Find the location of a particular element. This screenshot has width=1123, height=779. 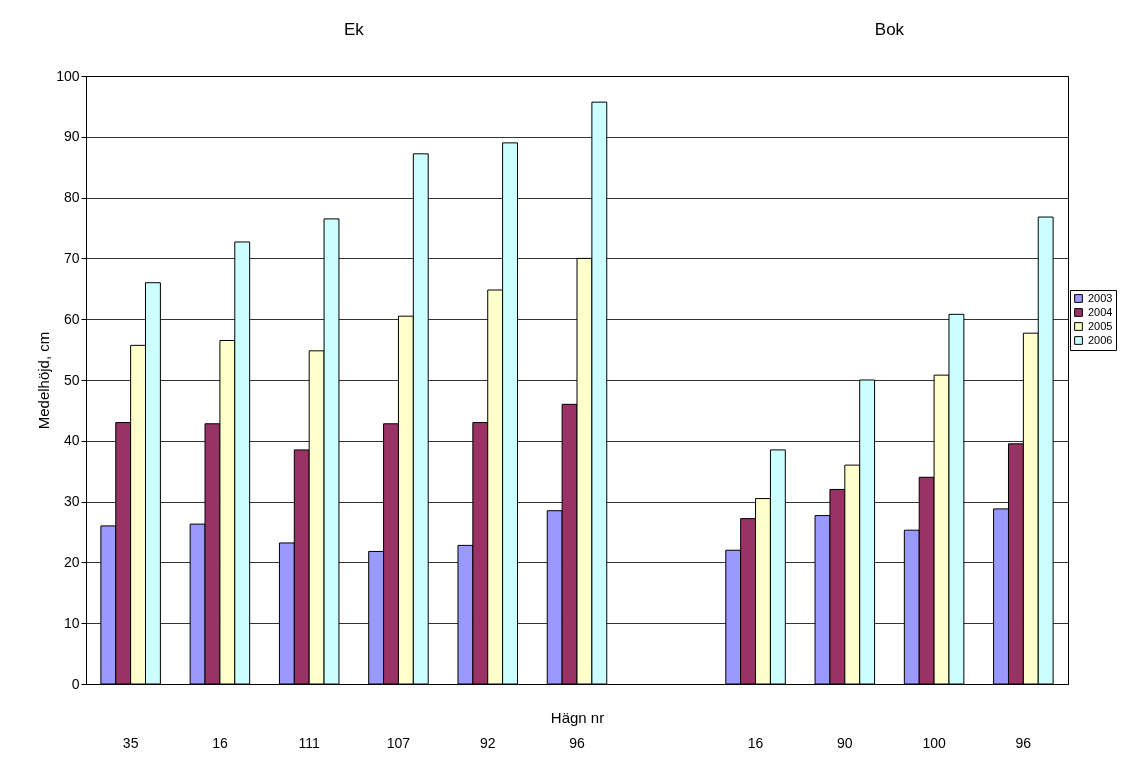

x-tick-label: 92 is located at coordinates (487, 742).